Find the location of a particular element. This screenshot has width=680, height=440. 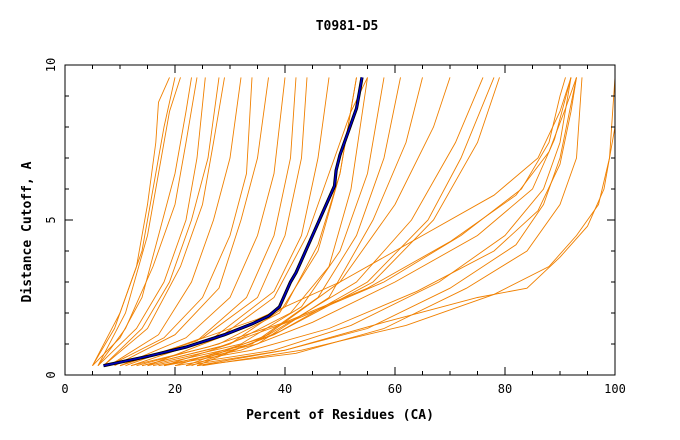

x-tick-label: 60 is located at coordinates (395, 389).